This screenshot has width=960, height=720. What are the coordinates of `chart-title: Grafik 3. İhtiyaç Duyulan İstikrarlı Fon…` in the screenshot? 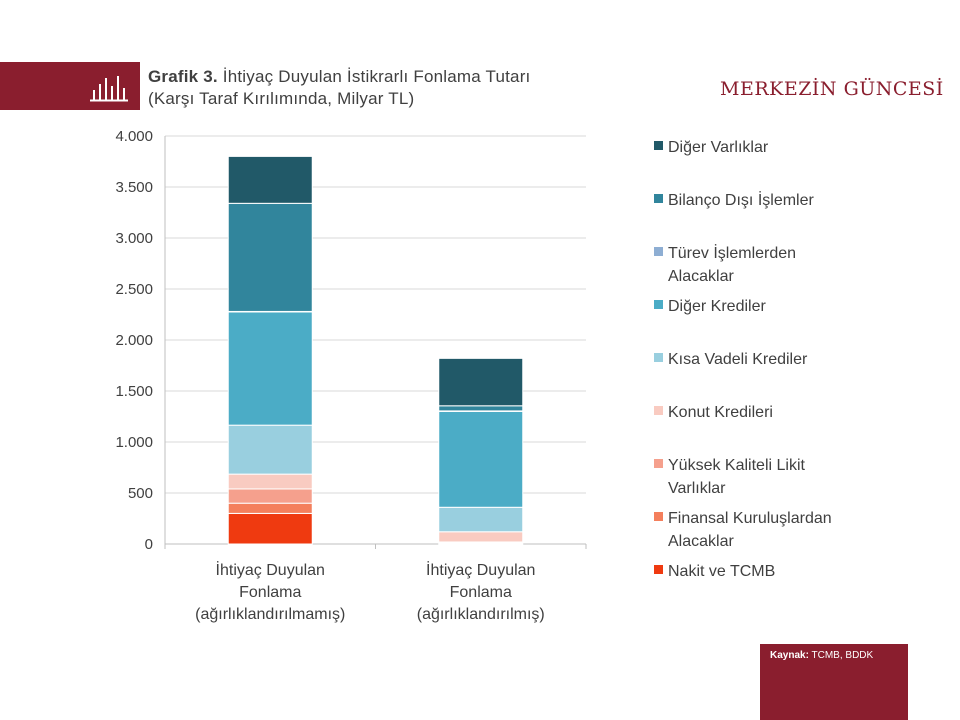 It's located at (339, 88).